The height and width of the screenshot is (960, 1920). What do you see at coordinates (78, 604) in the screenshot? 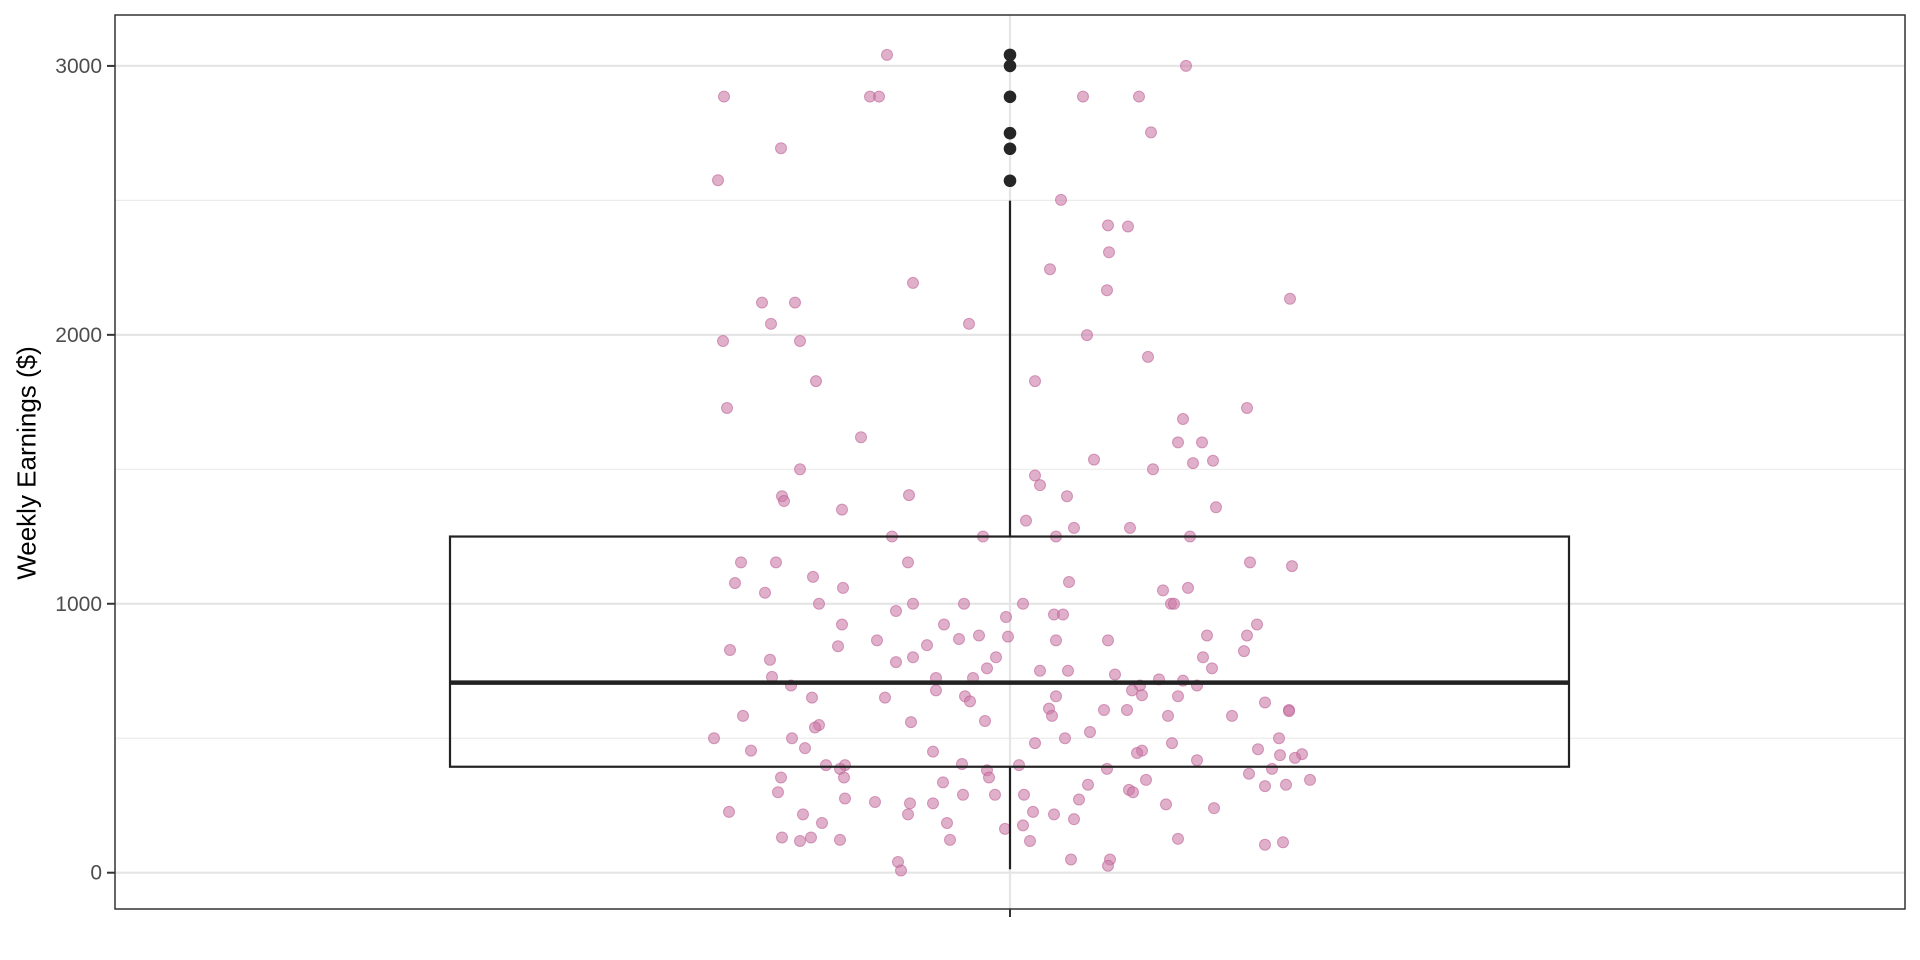
I see `y-tick-label: 1000` at bounding box center [78, 604].